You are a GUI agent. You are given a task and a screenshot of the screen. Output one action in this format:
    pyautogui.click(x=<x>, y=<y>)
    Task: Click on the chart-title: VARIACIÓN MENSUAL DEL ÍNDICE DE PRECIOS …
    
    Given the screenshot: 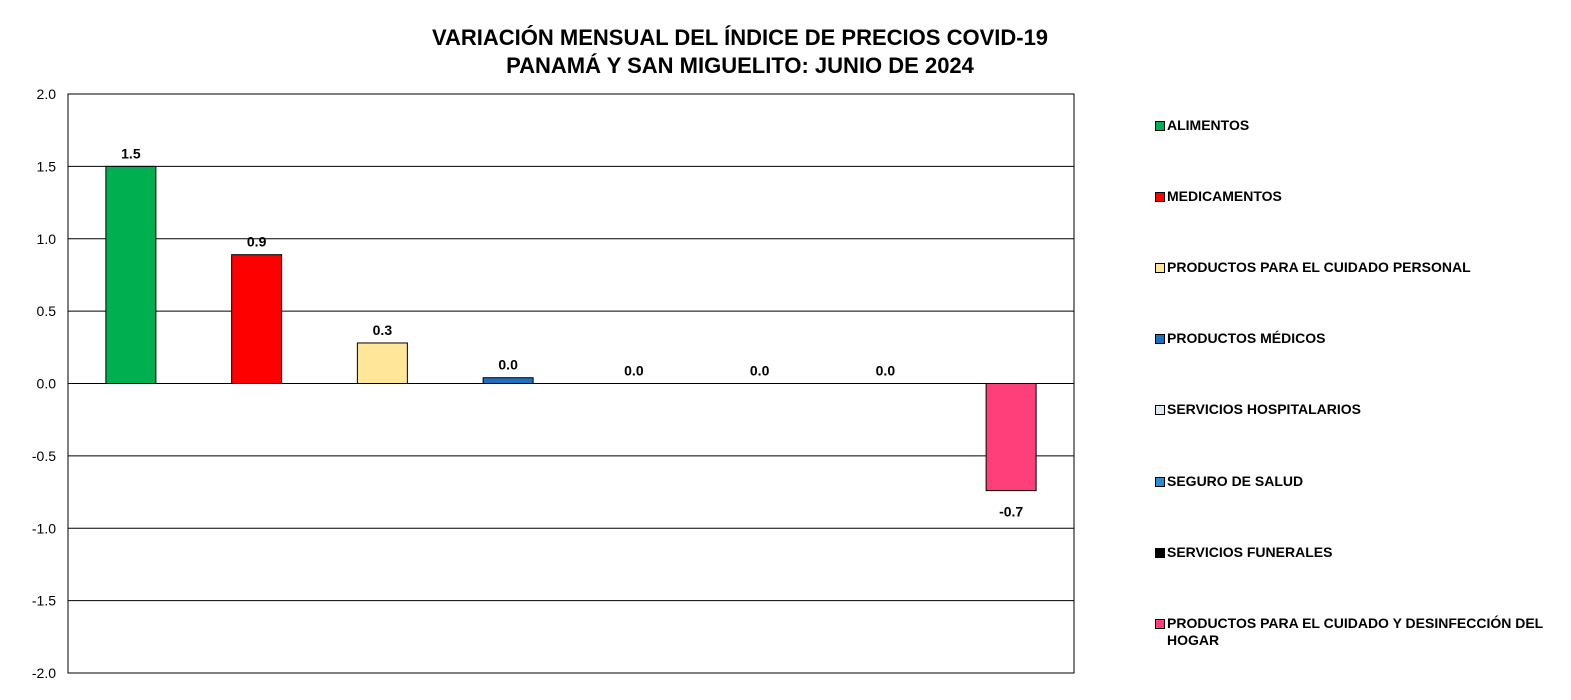 What is the action you would take?
    pyautogui.click(x=740, y=52)
    